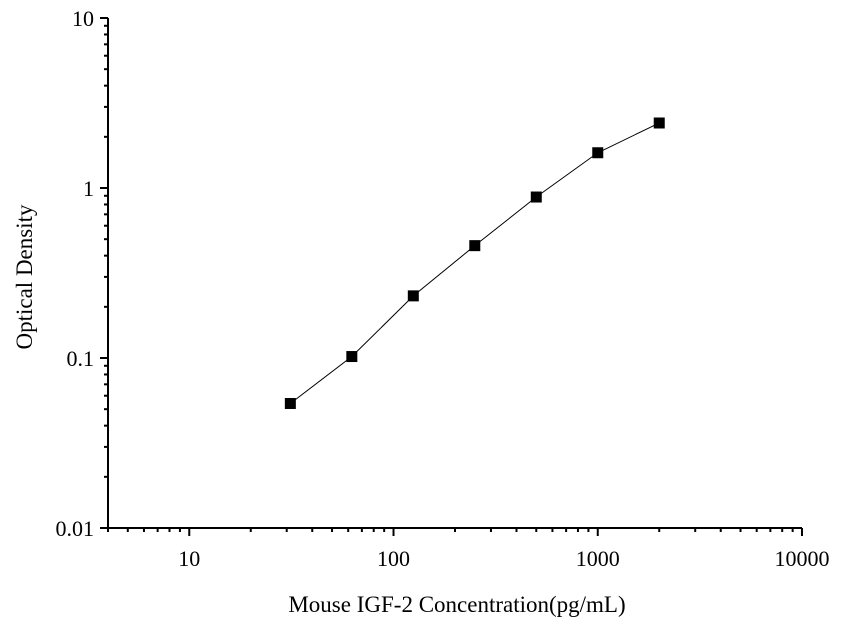 The image size is (849, 634). What do you see at coordinates (81, 358) in the screenshot?
I see `y-tick-label: 0.1` at bounding box center [81, 358].